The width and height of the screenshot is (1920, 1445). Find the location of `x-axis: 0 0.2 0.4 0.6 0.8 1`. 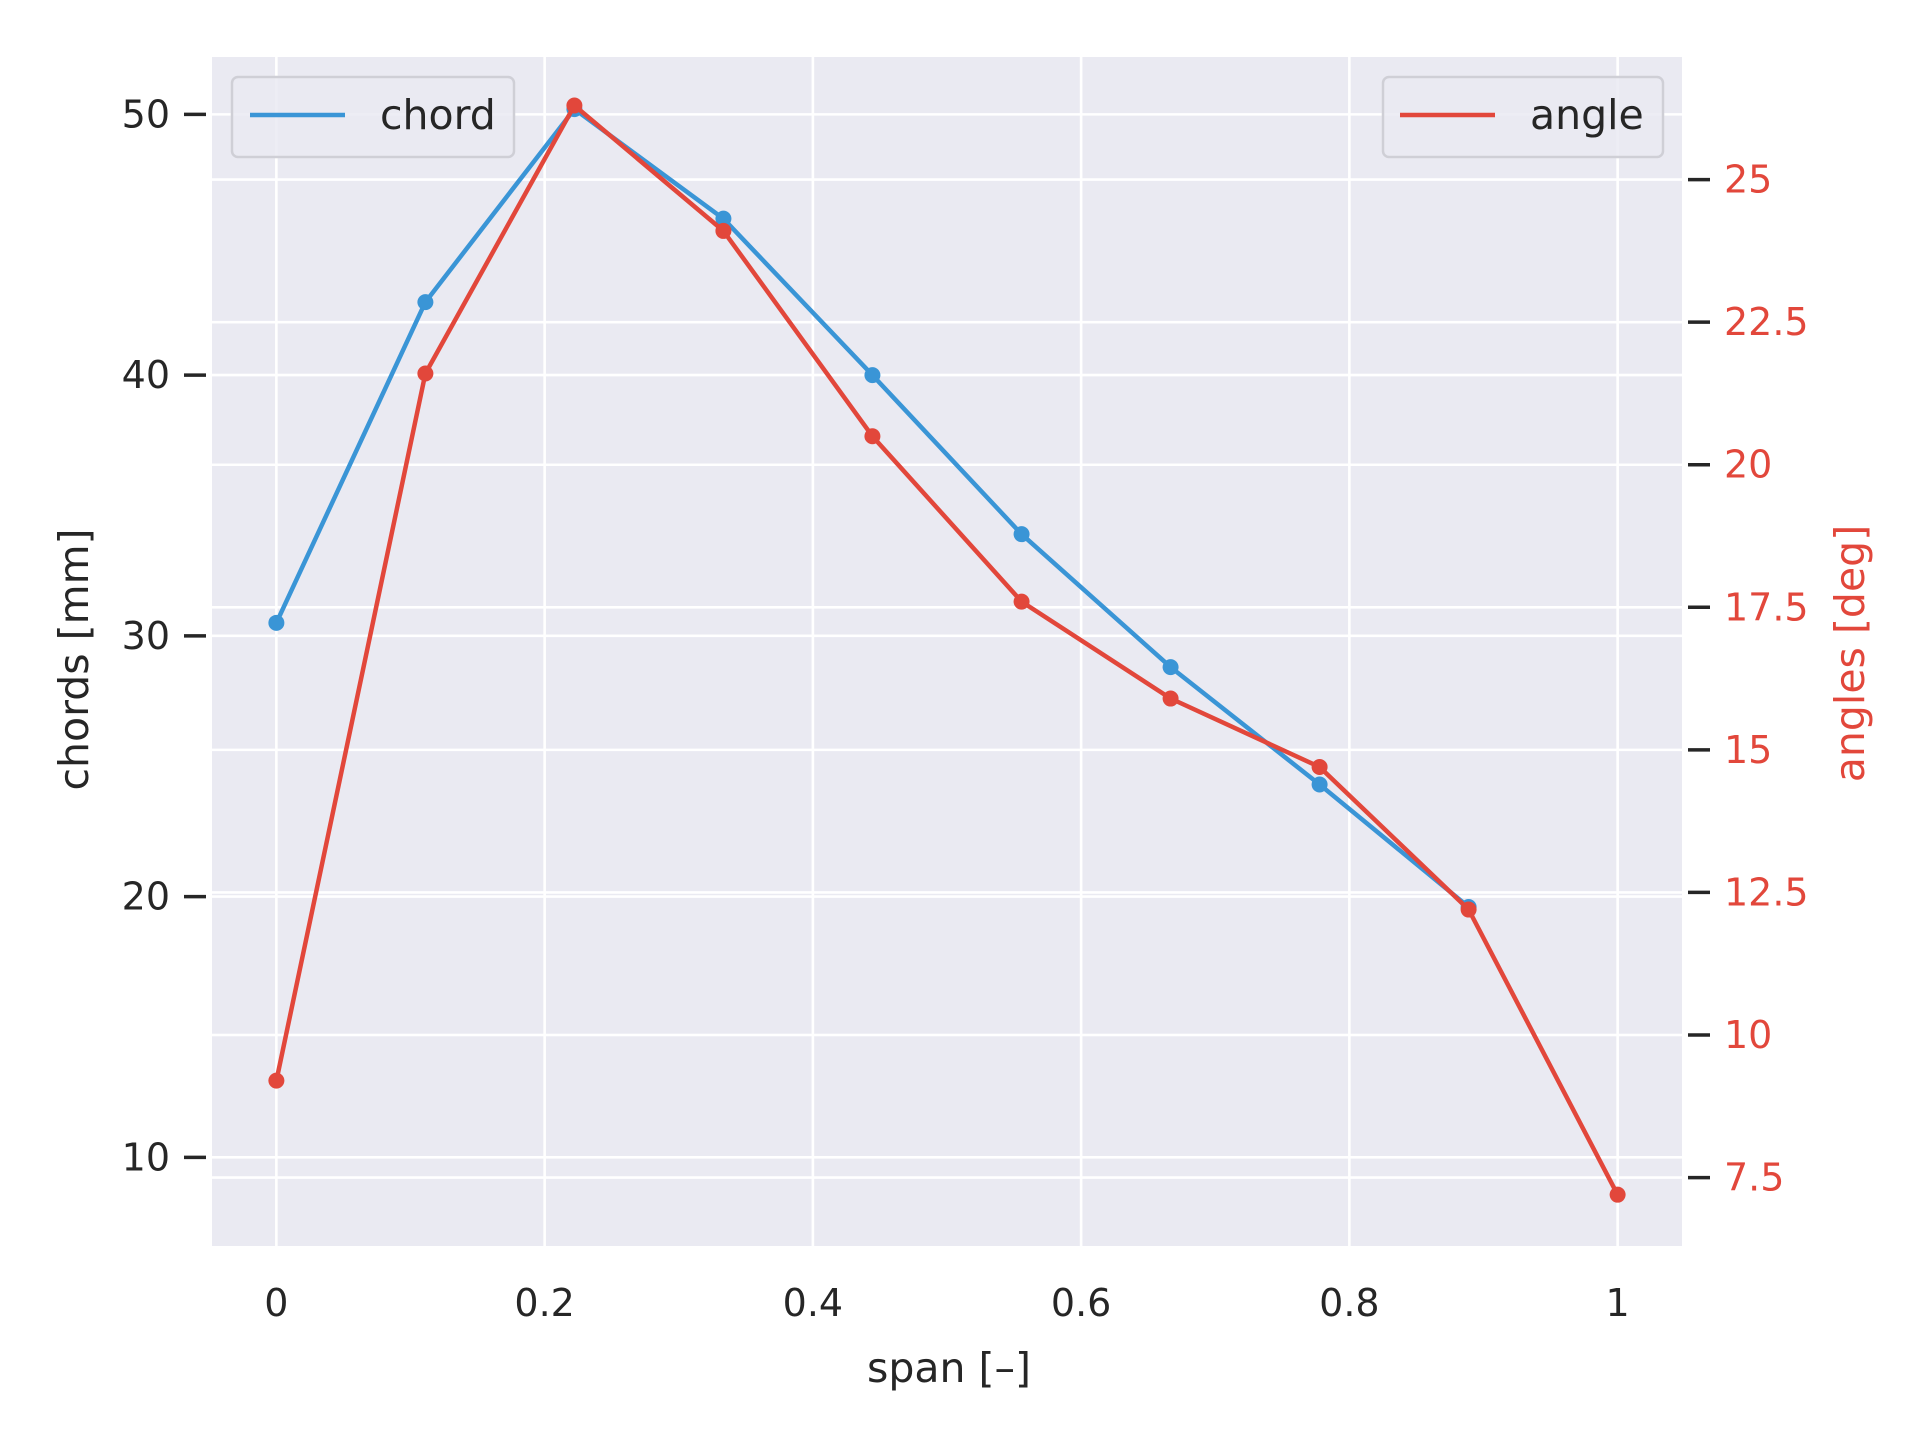

x-axis: 0 0.2 0.4 0.6 0.8 1 is located at coordinates (946, 1303).